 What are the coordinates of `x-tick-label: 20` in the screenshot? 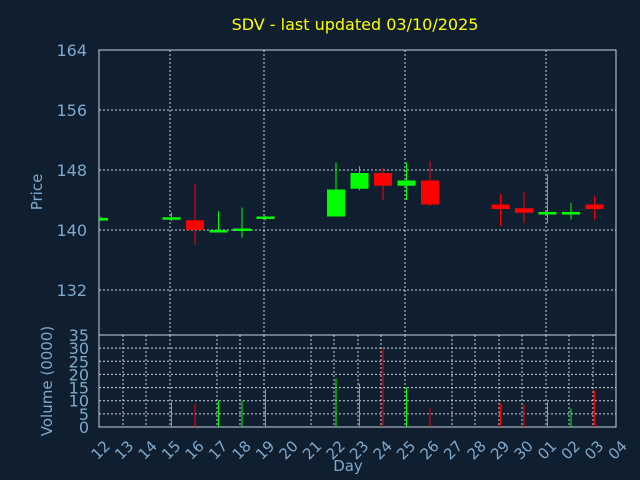 It's located at (289, 450).